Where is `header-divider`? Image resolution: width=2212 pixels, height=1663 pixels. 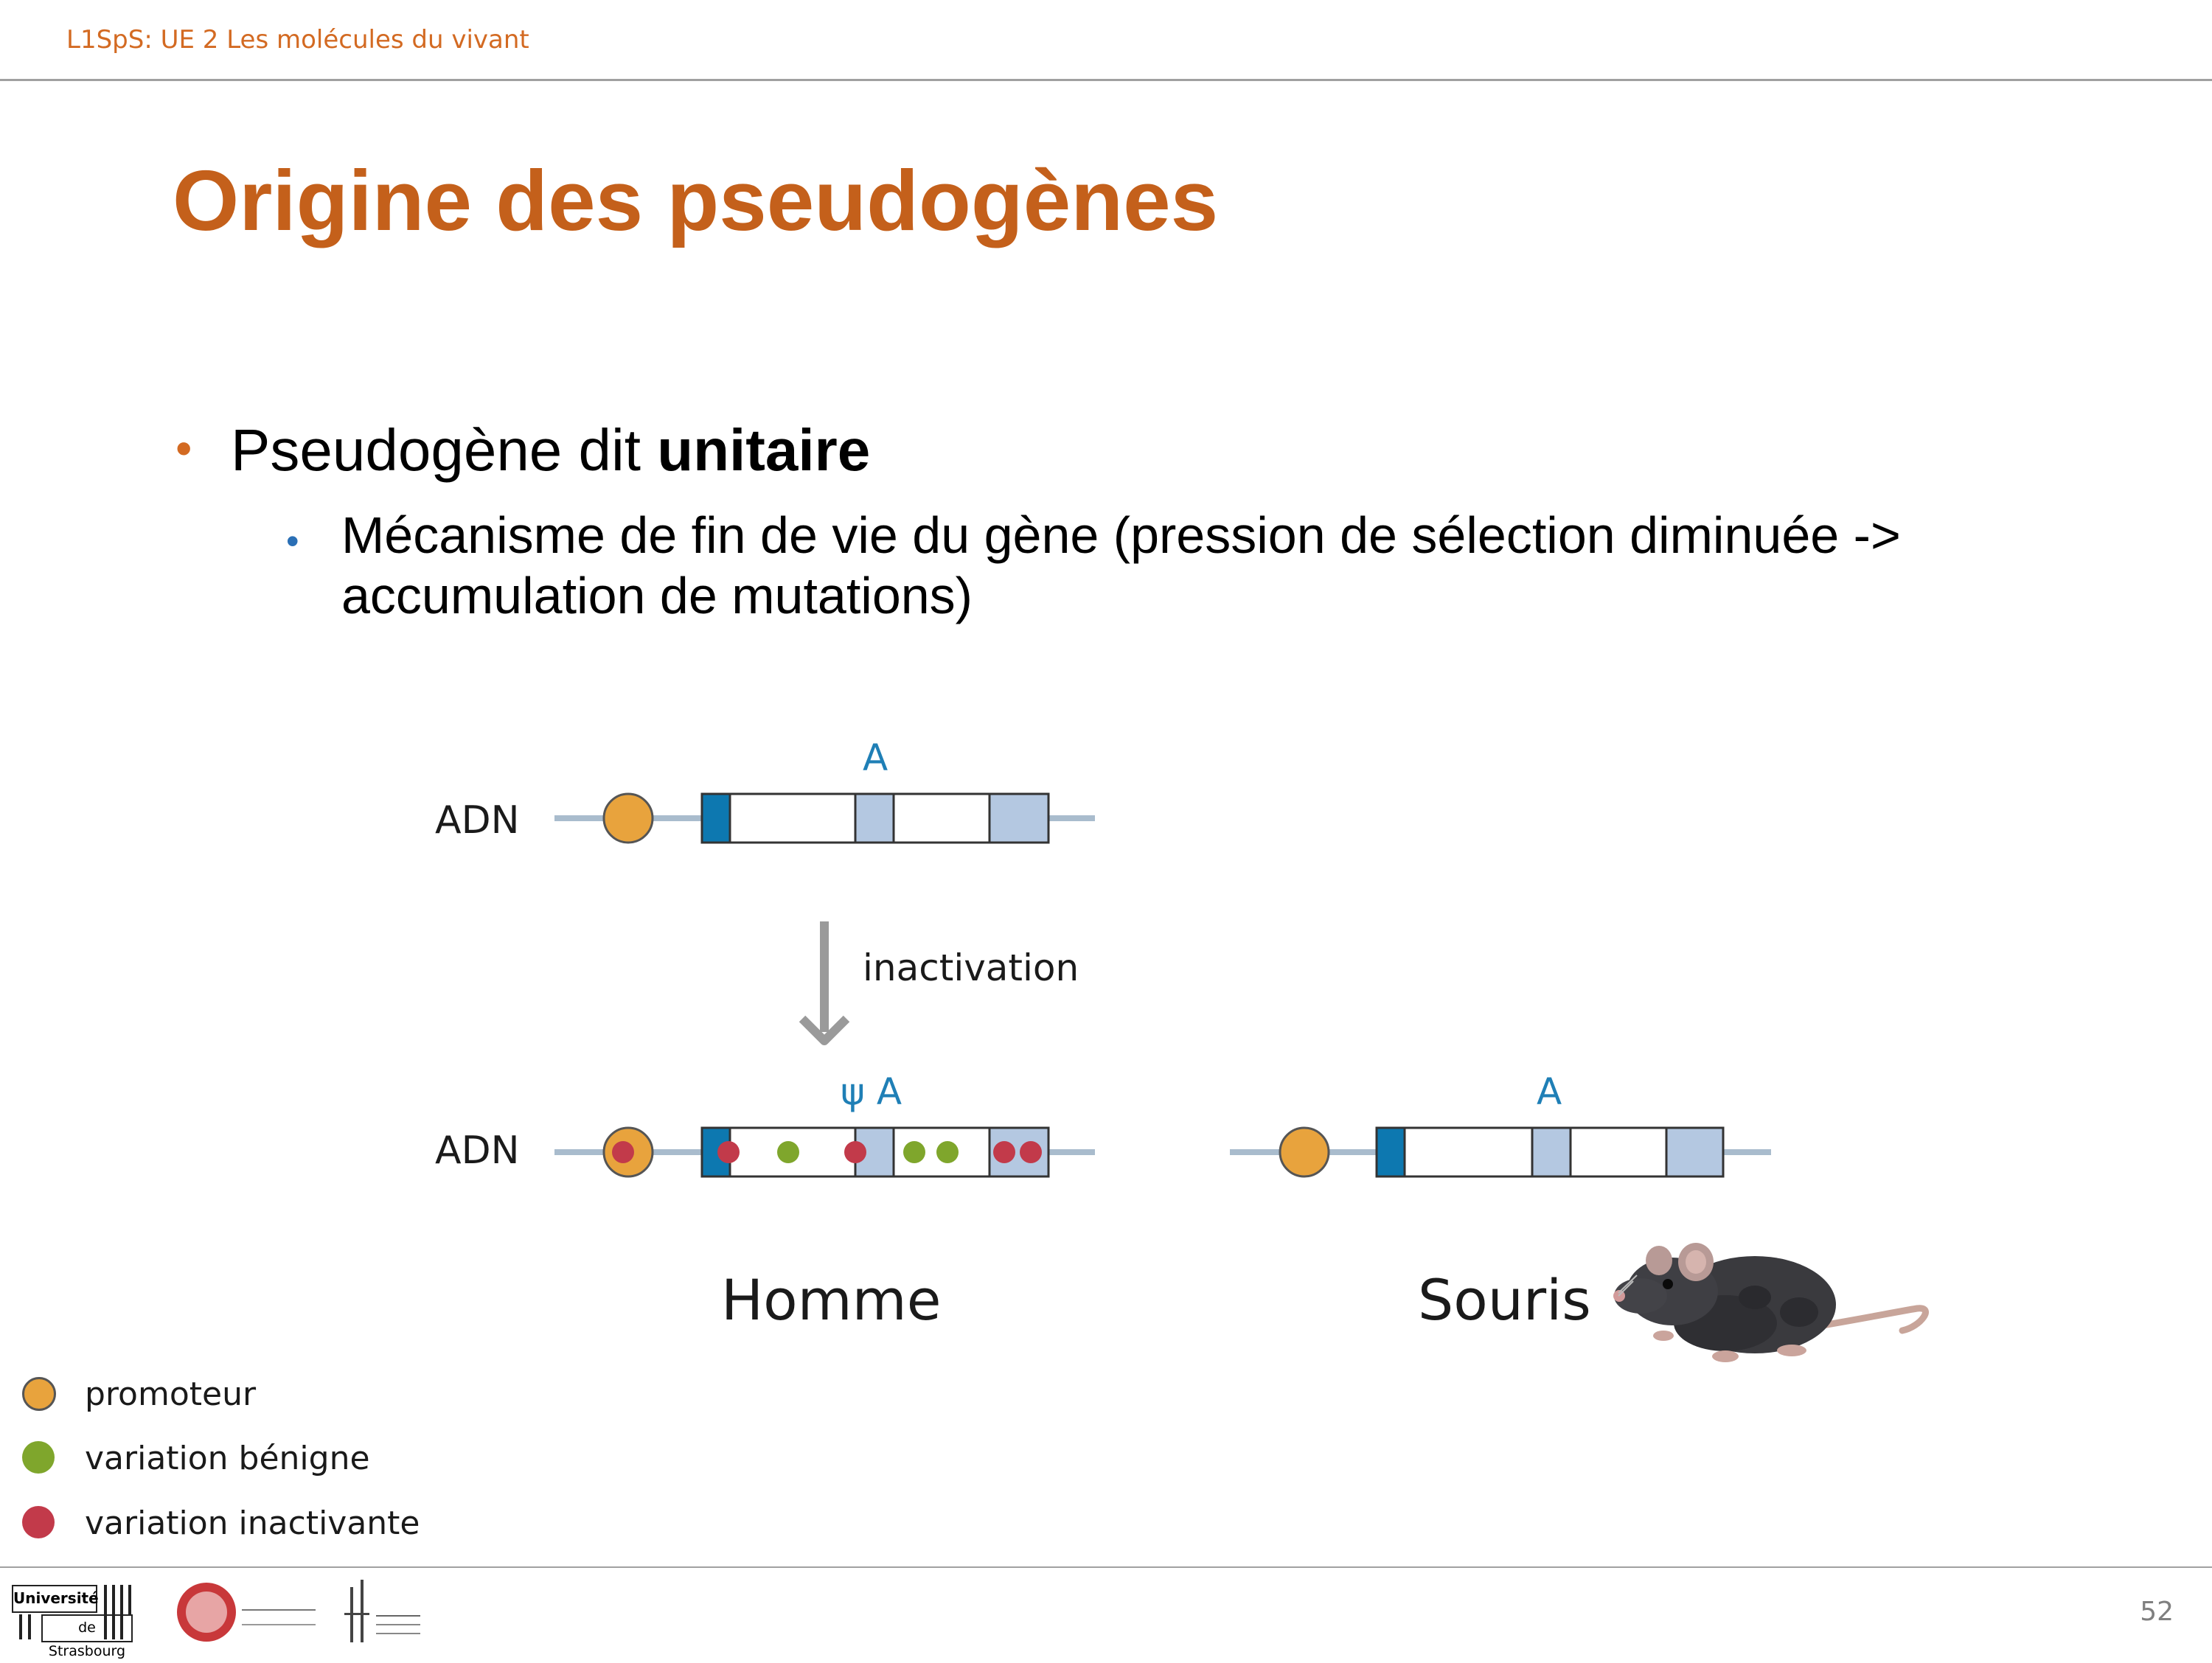 header-divider is located at coordinates (1106, 80).